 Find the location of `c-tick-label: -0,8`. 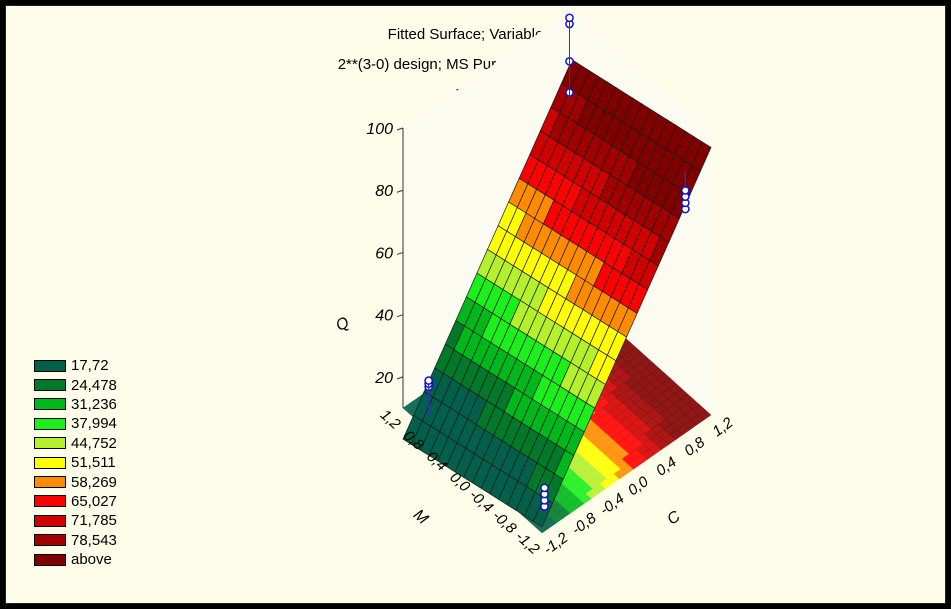

c-tick-label: -0,8 is located at coordinates (584, 523).